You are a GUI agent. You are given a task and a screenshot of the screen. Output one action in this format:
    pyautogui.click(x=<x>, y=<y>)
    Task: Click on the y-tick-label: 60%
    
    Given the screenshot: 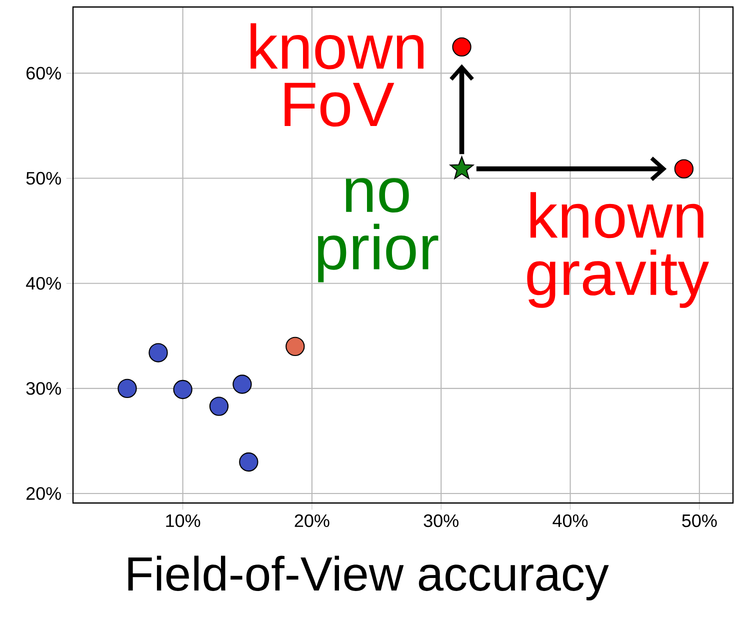 What is the action you would take?
    pyautogui.click(x=43, y=73)
    